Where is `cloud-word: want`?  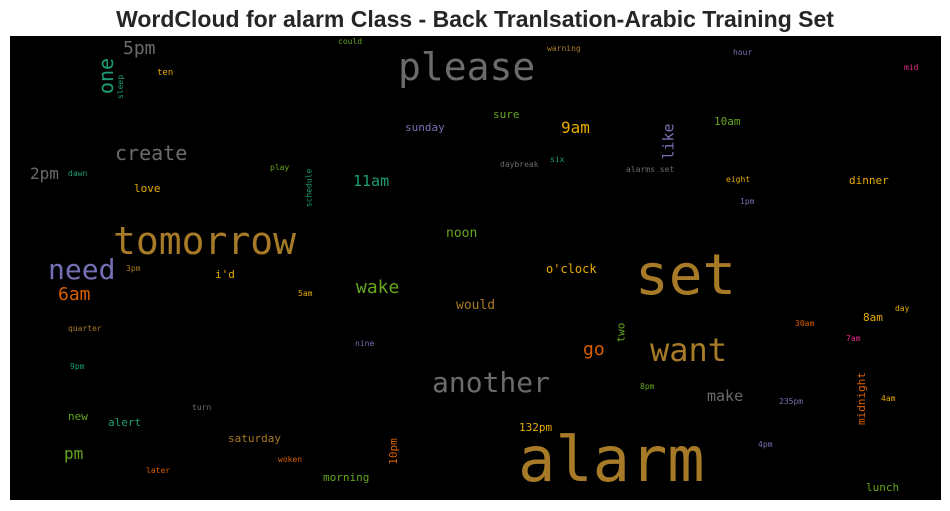 cloud-word: want is located at coordinates (689, 350).